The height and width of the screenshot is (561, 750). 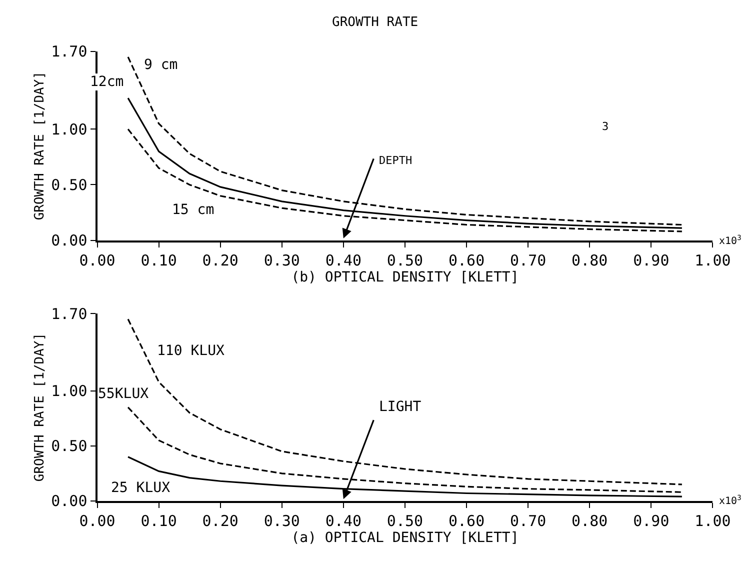 What do you see at coordinates (405, 538) in the screenshot?
I see `x-axis-title: (a) OPTICAL DENSITY [KLETT]` at bounding box center [405, 538].